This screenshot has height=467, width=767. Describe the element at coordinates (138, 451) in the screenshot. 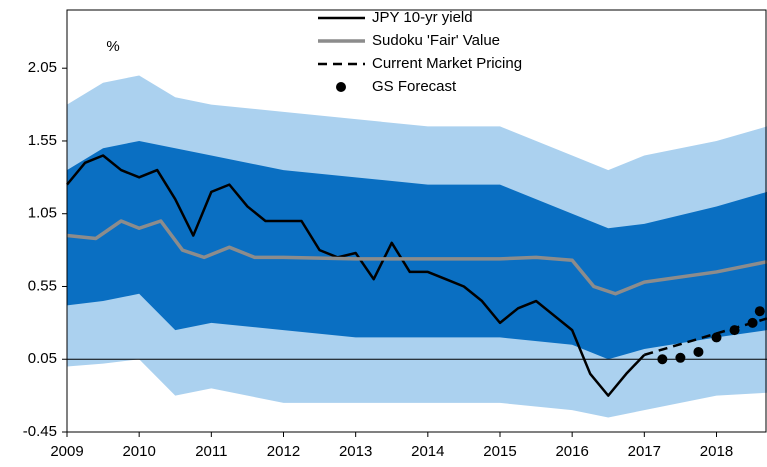

I see `x-tick-label: 2010` at that location.